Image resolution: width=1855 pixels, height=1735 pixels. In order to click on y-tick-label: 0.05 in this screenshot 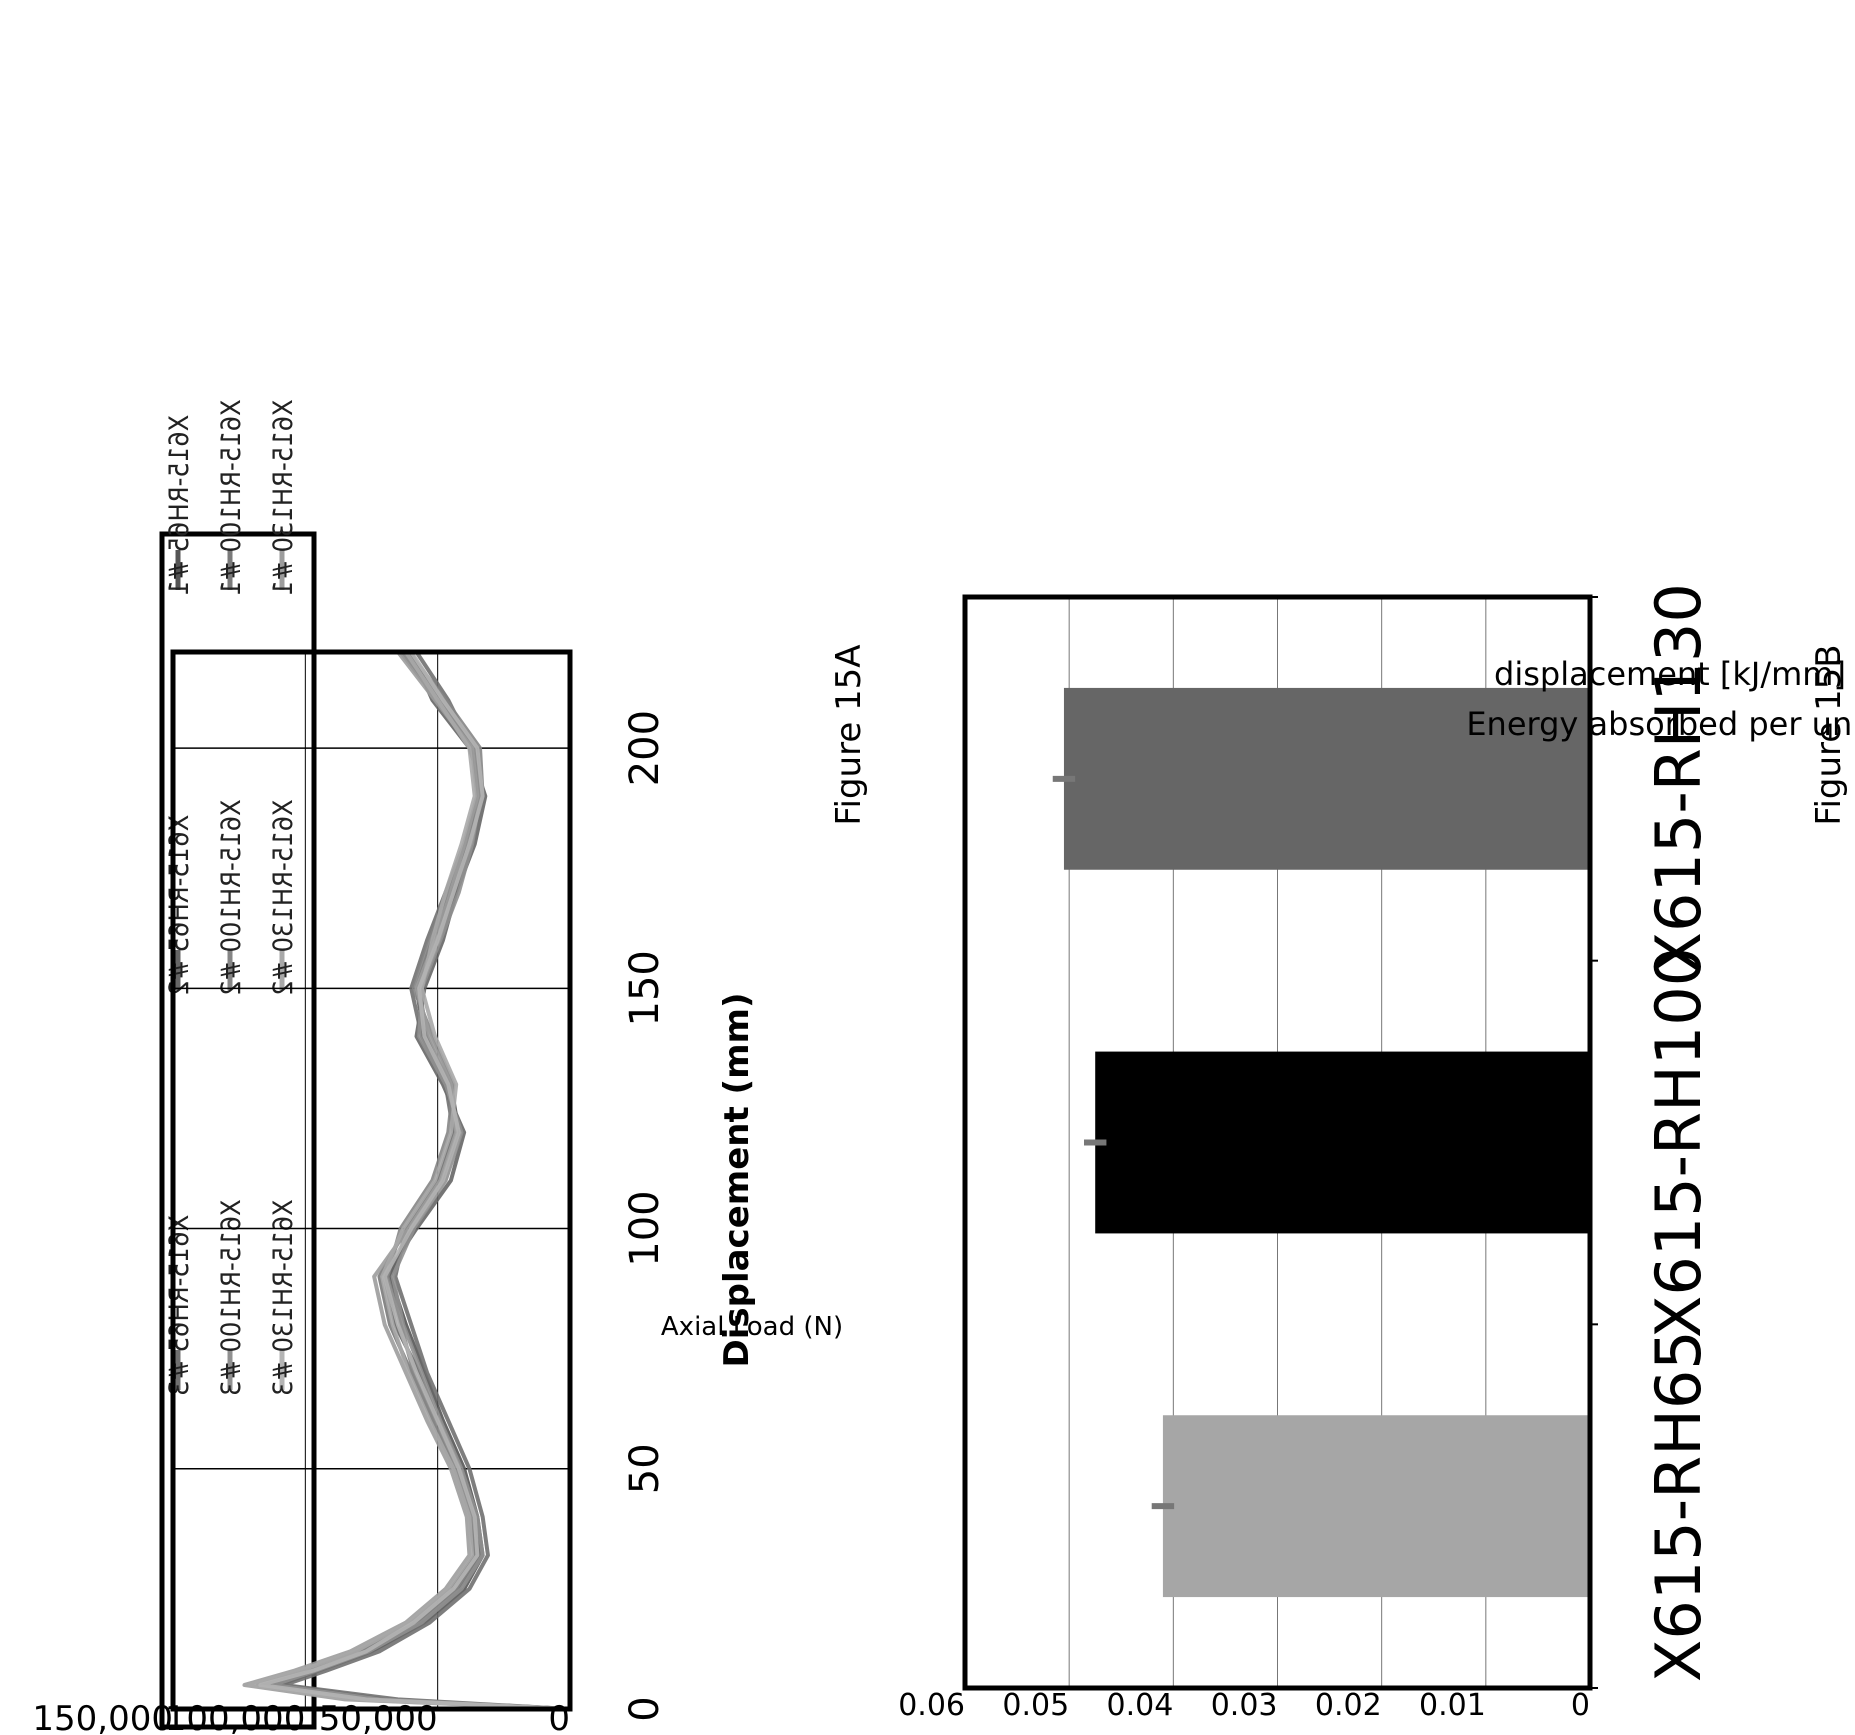, I will do `click(1035, 1705)`.